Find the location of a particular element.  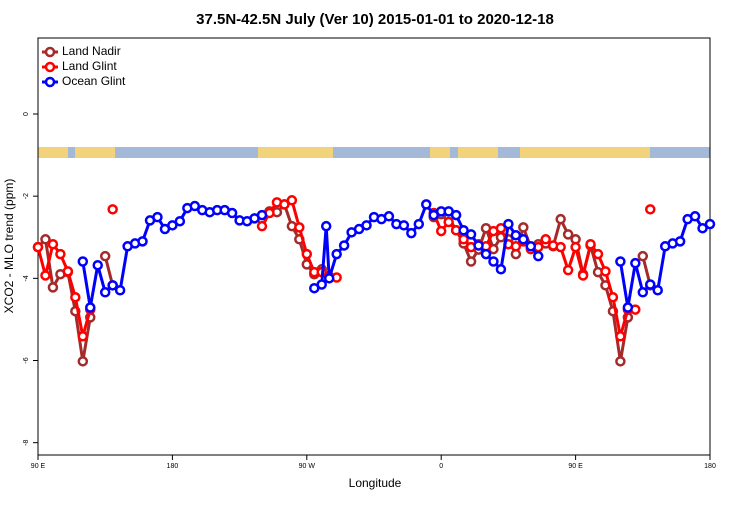

legend-label: Land Nadir is located at coordinates (91, 51).